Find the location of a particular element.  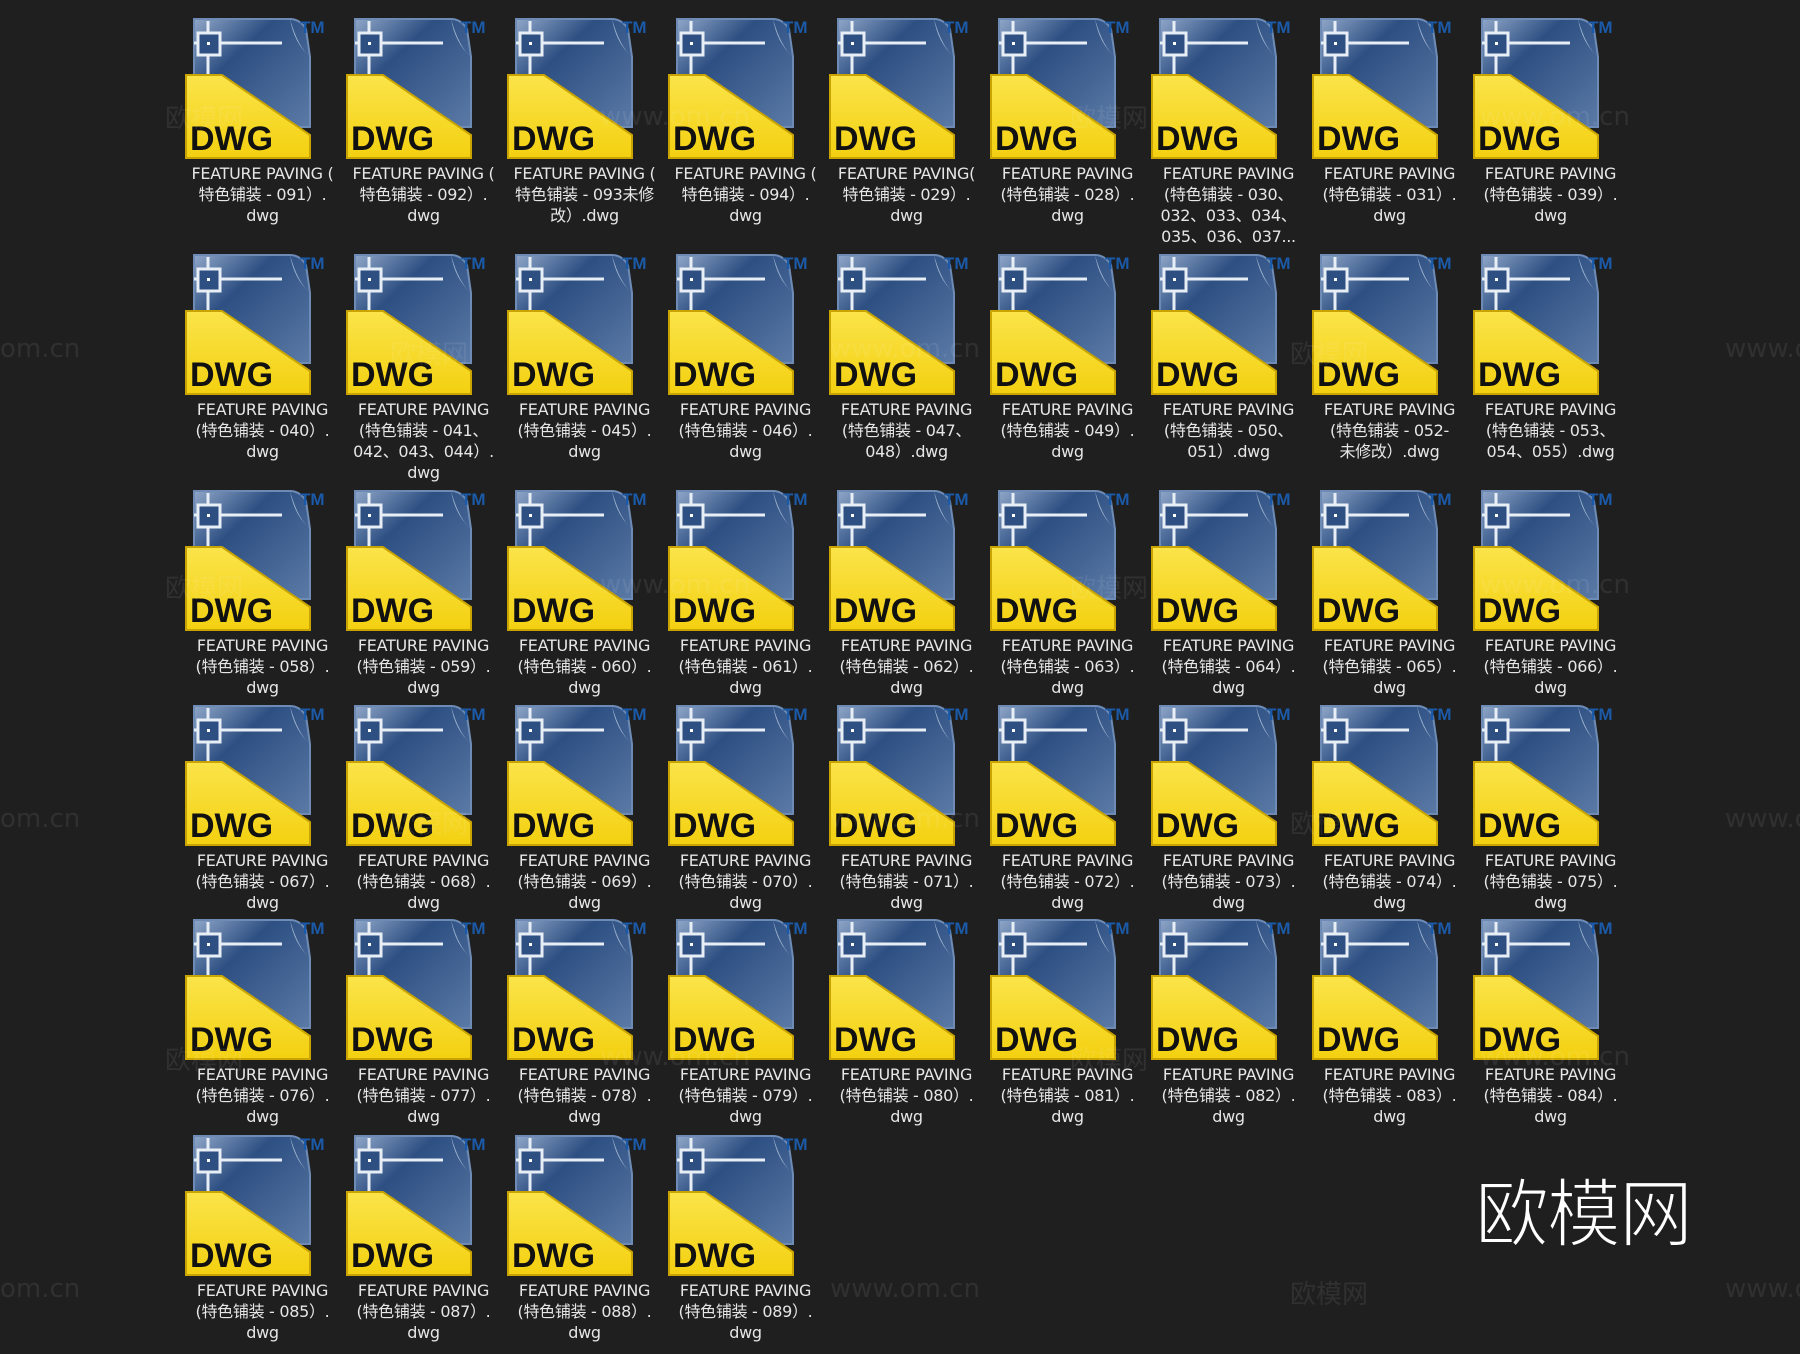

file-name: FEATURE PAVING (特色铺装 - 077）. dwg is located at coordinates (423, 1095).